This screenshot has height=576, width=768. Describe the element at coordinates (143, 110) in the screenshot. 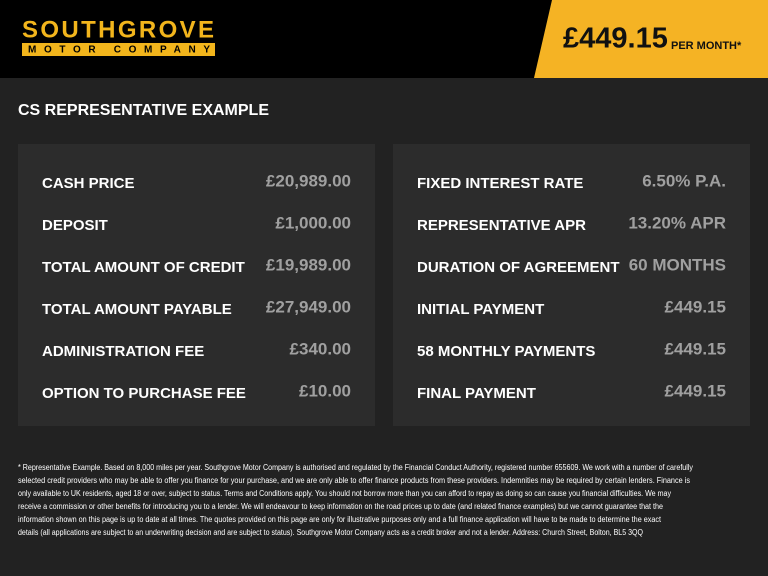

I see `section-title: CS REPRESENTATIVE EXAMPLE` at that location.